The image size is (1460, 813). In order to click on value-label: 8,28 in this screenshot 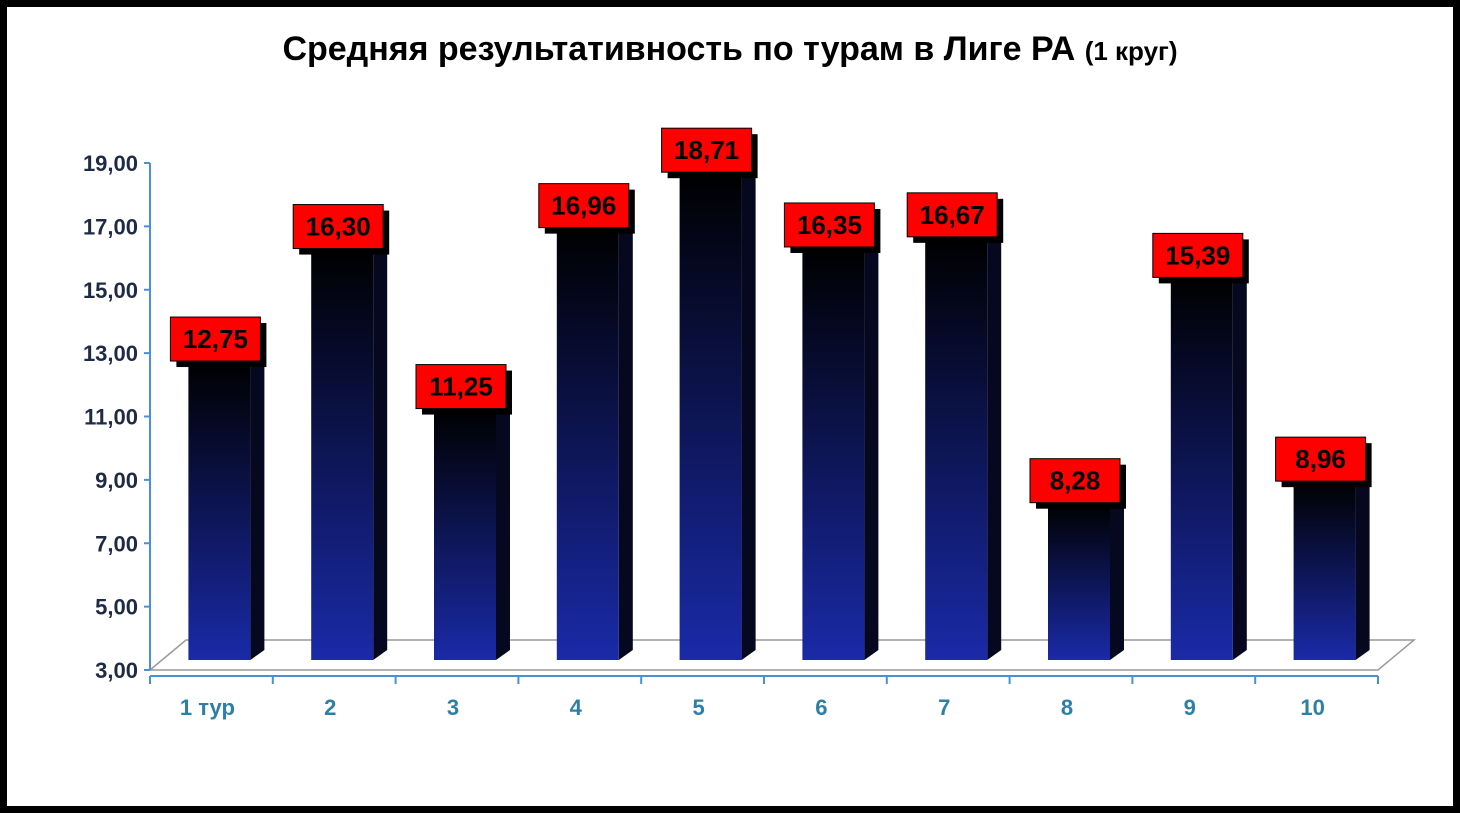, I will do `click(1077, 483)`.